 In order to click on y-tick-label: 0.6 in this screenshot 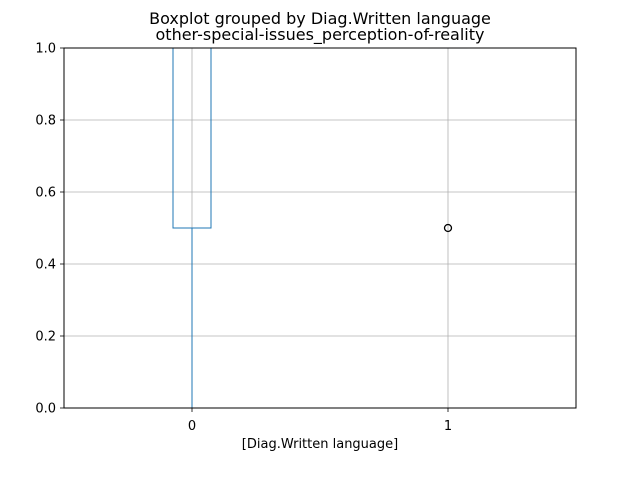, I will do `click(45, 193)`.